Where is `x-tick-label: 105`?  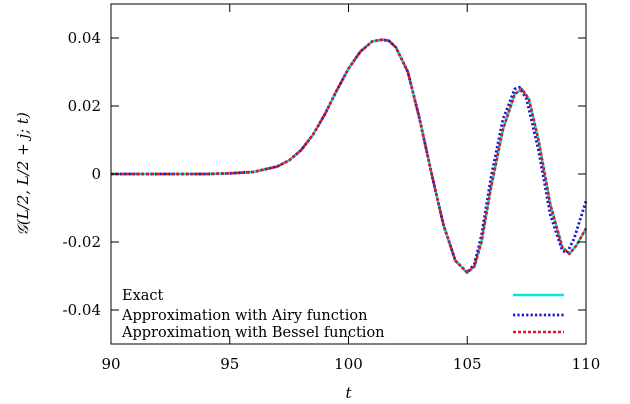 x-tick-label: 105 is located at coordinates (467, 364).